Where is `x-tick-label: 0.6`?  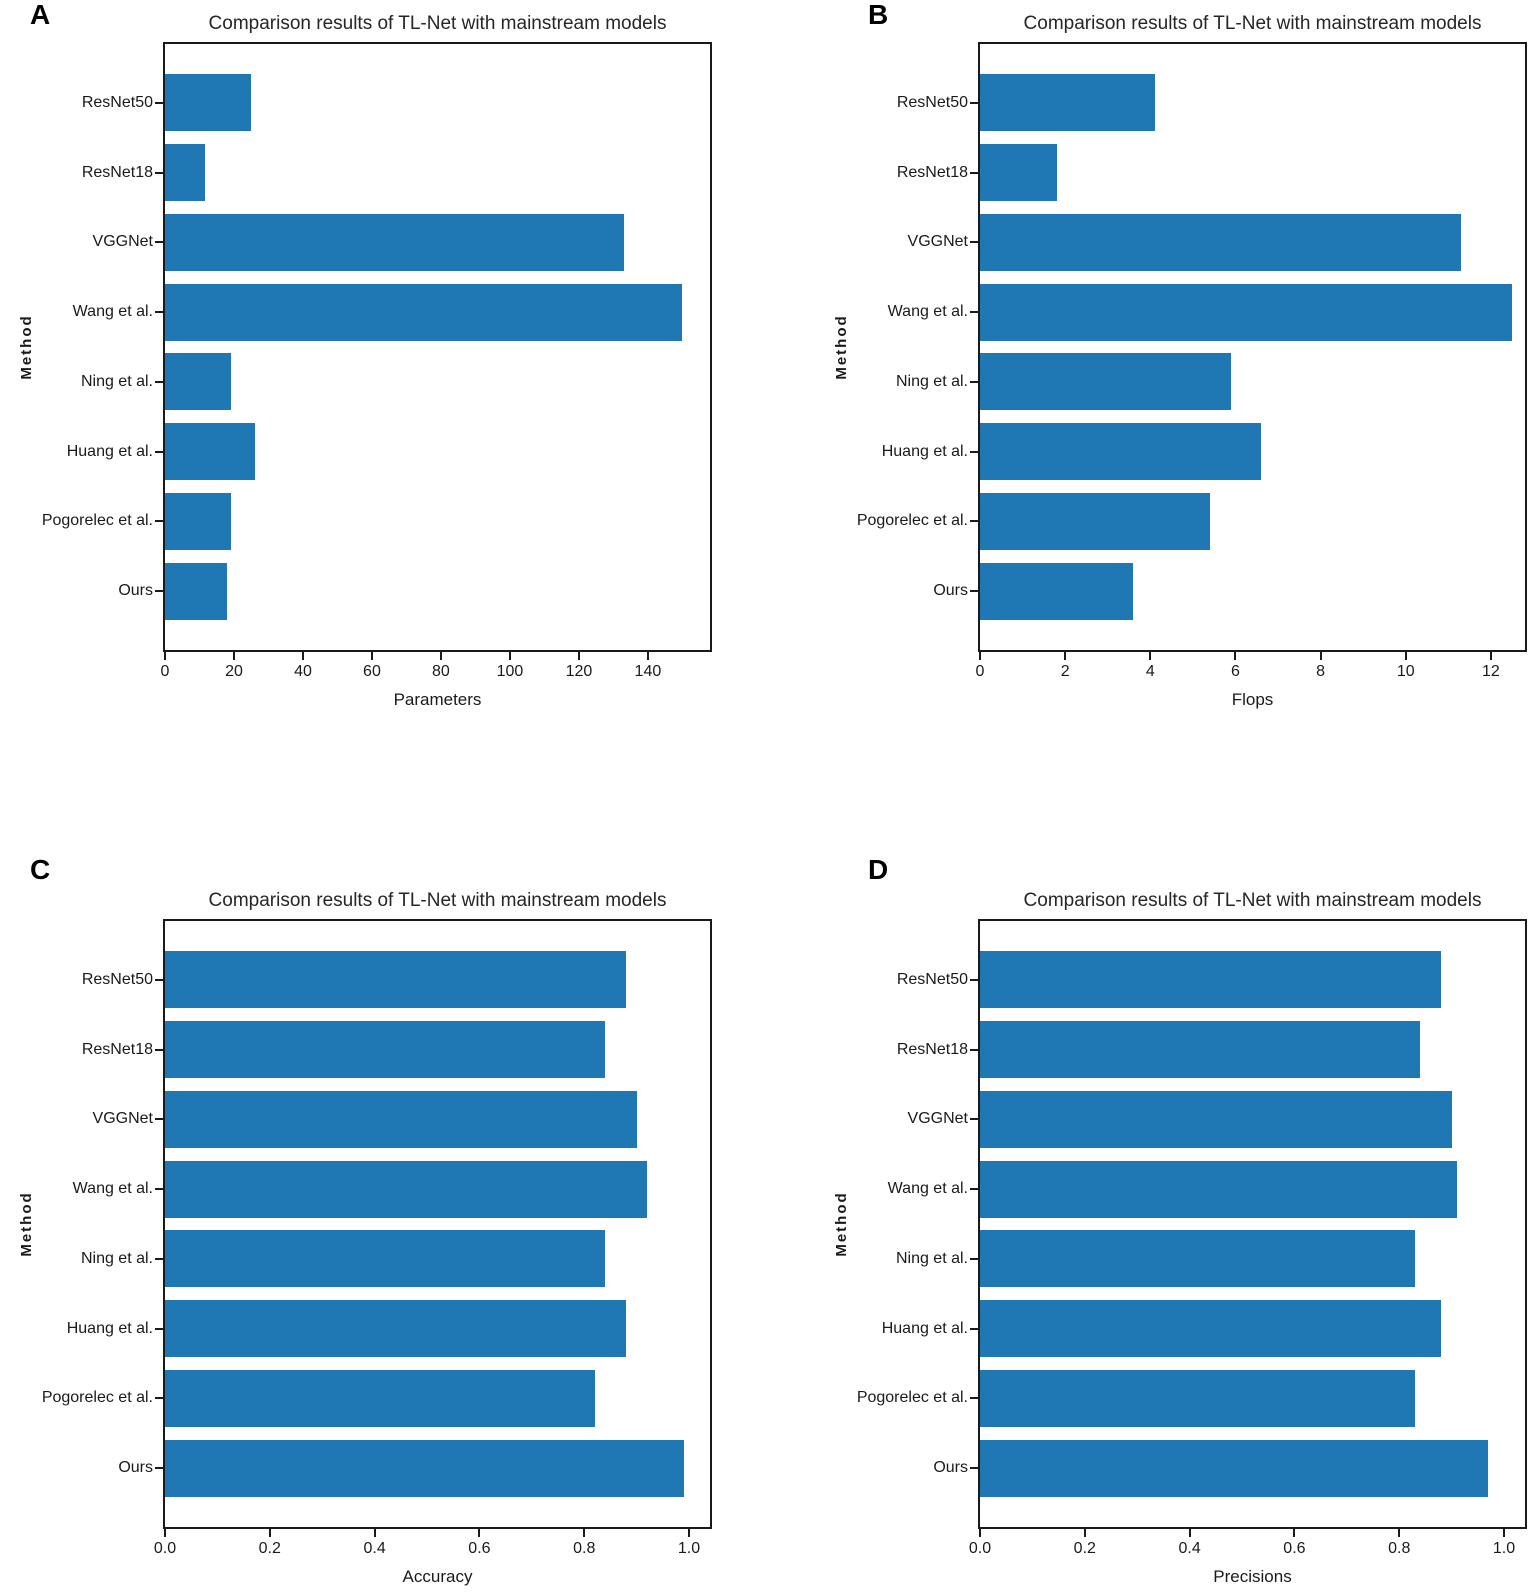 x-tick-label: 0.6 is located at coordinates (479, 1548).